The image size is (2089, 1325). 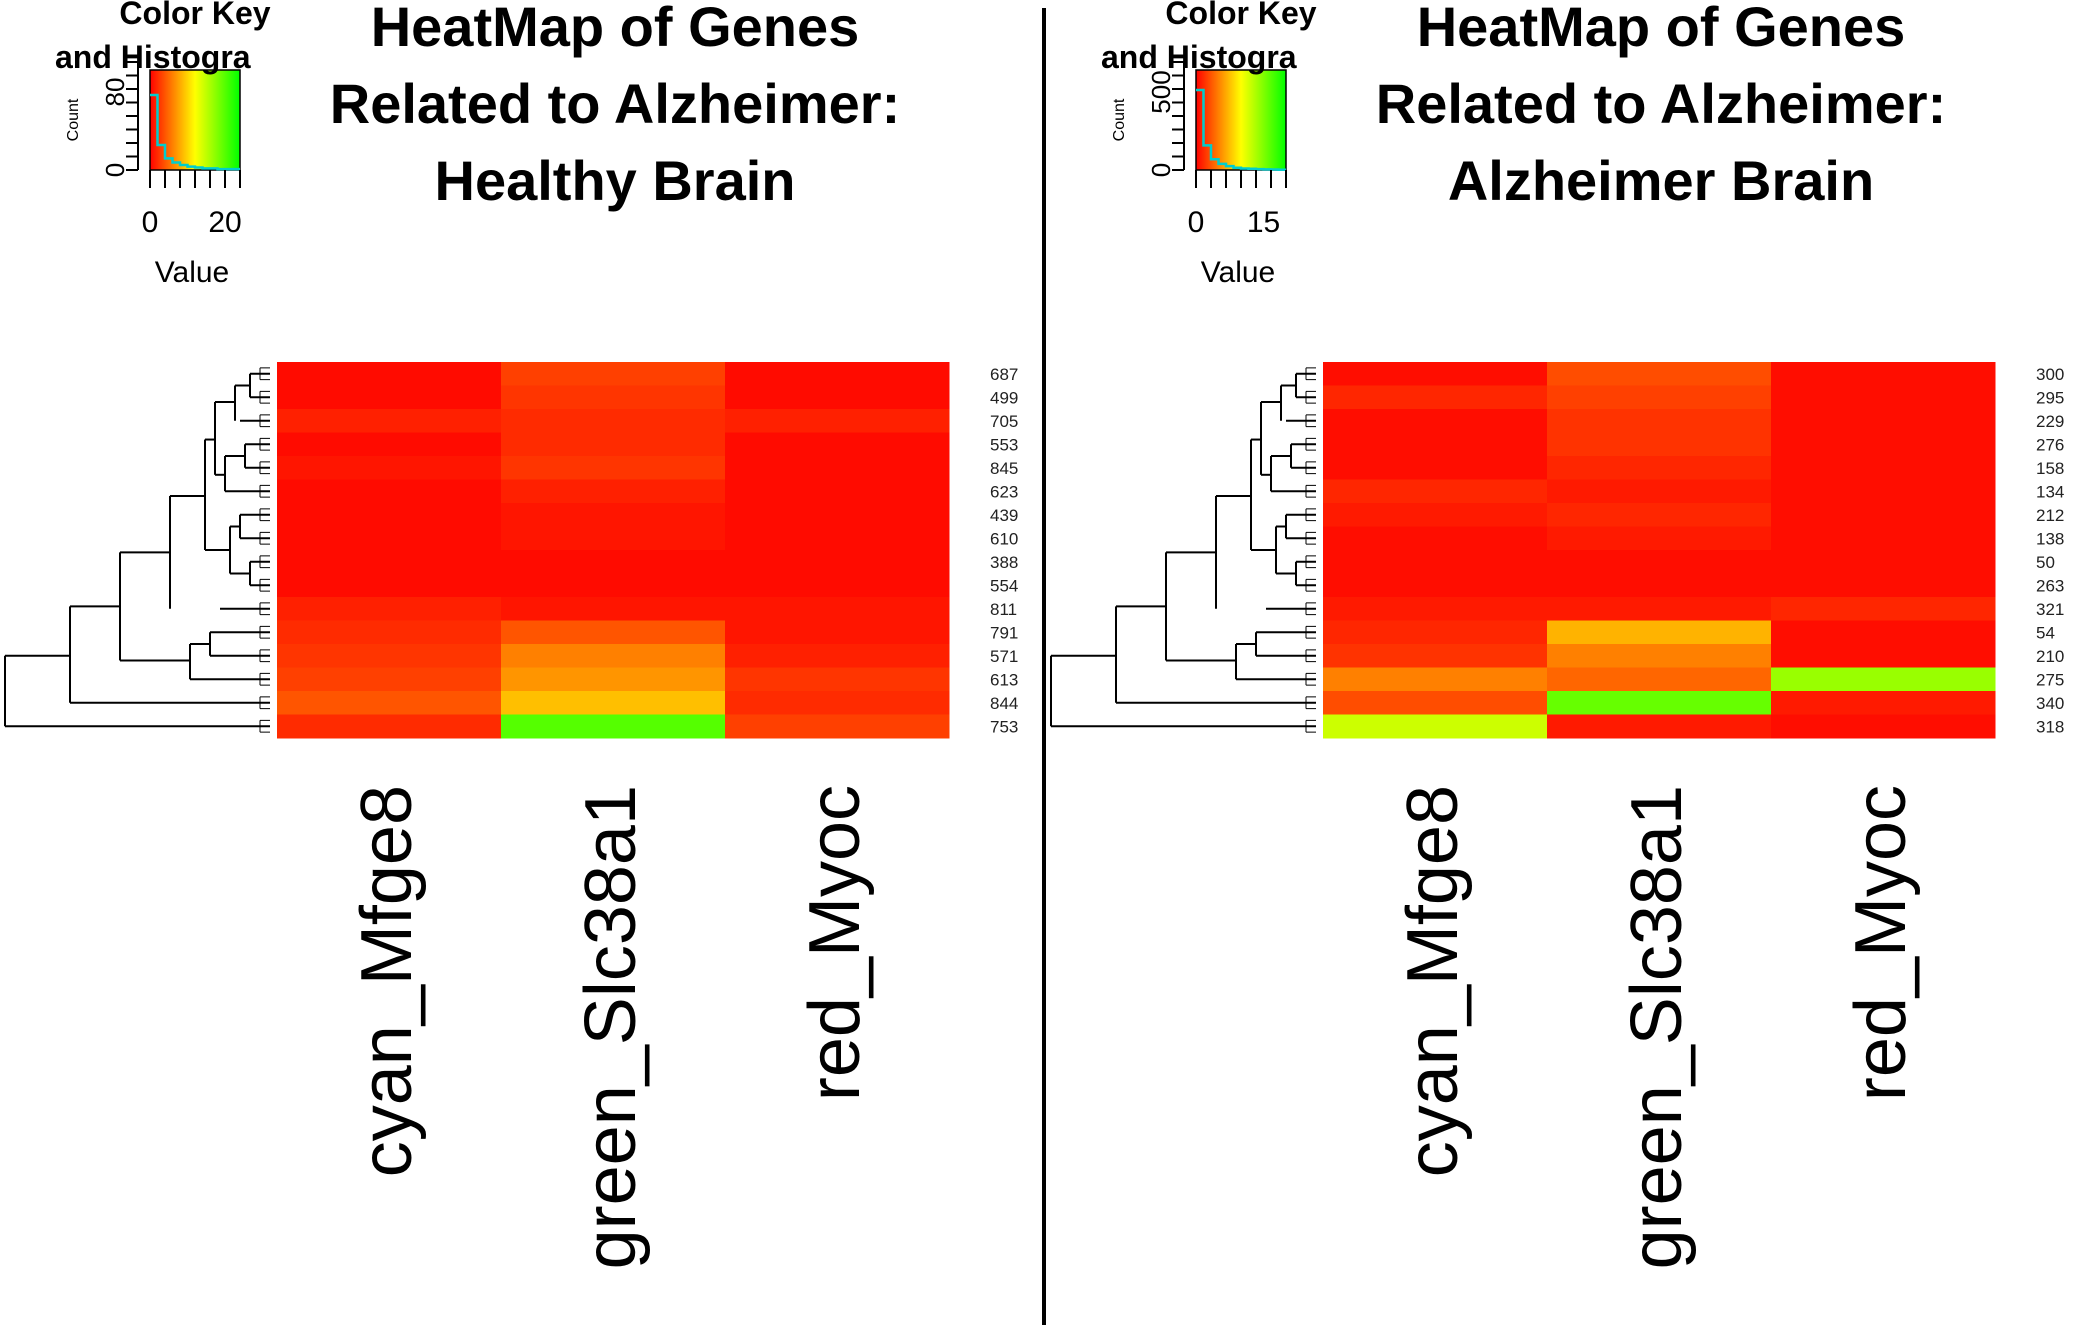 What do you see at coordinates (1659, 550) in the screenshot?
I see `heatmap-grid` at bounding box center [1659, 550].